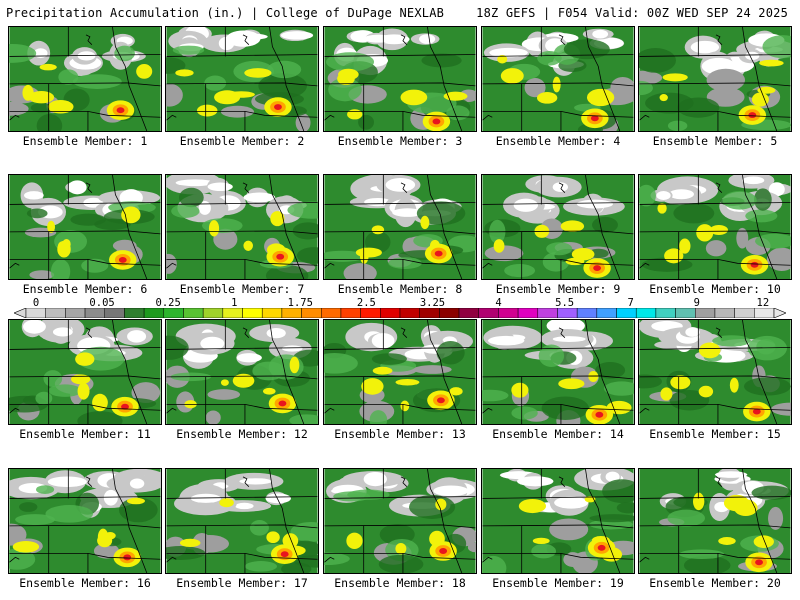  I want to click on ensemble-member-label-5: Ensemble Member: 5, so click(715, 141).